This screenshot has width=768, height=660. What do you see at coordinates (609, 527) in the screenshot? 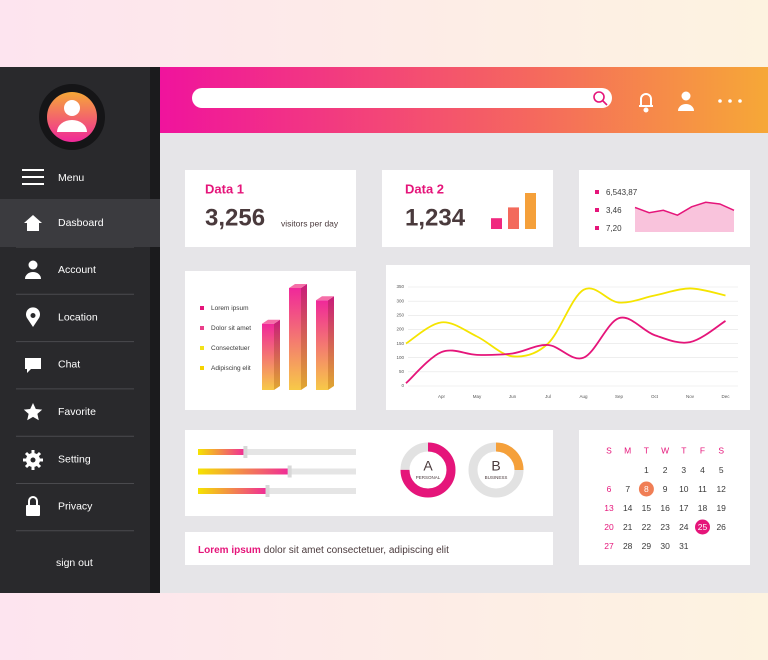
I see `day: 20` at bounding box center [609, 527].